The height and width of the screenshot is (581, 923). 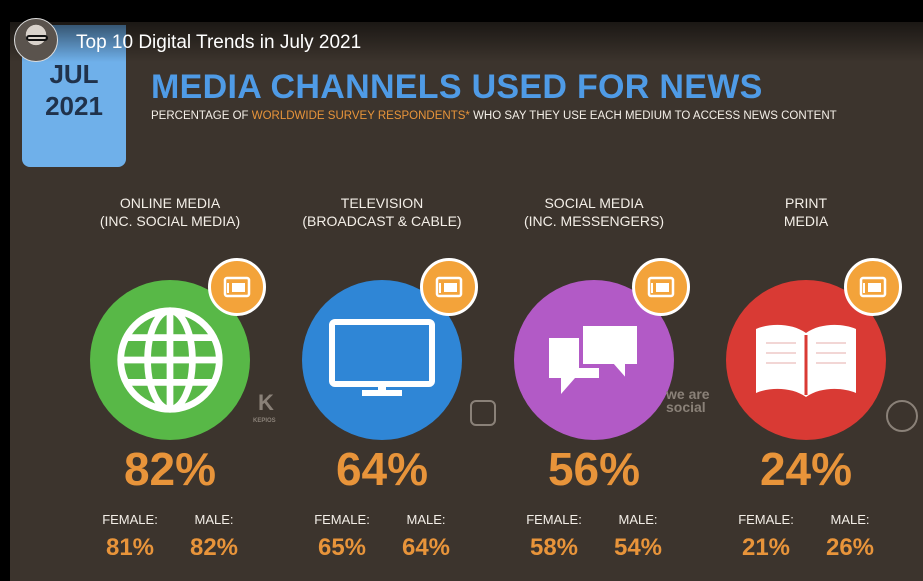 I want to click on globe-icon, so click(x=170, y=360).